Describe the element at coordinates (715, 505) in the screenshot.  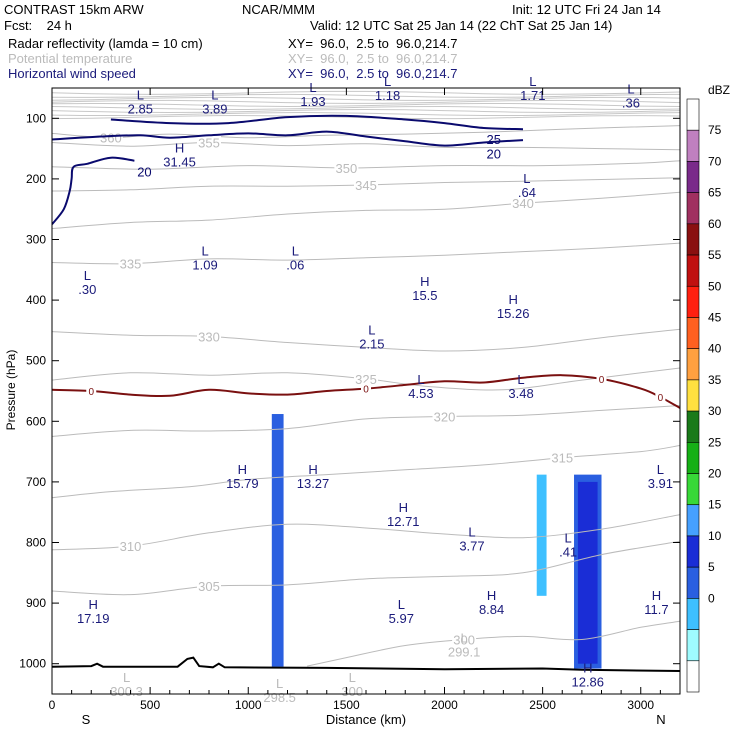
I see `colorbar-level-label: 15` at that location.